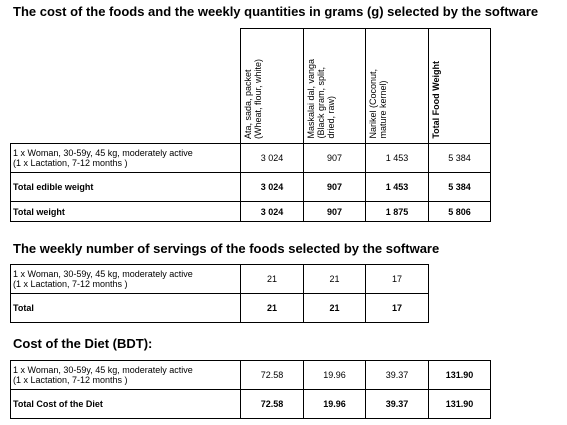  What do you see at coordinates (272, 86) in the screenshot?
I see `column-header-wheat-flour: Ata, sada, packet (Wheat, flour, white)` at bounding box center [272, 86].